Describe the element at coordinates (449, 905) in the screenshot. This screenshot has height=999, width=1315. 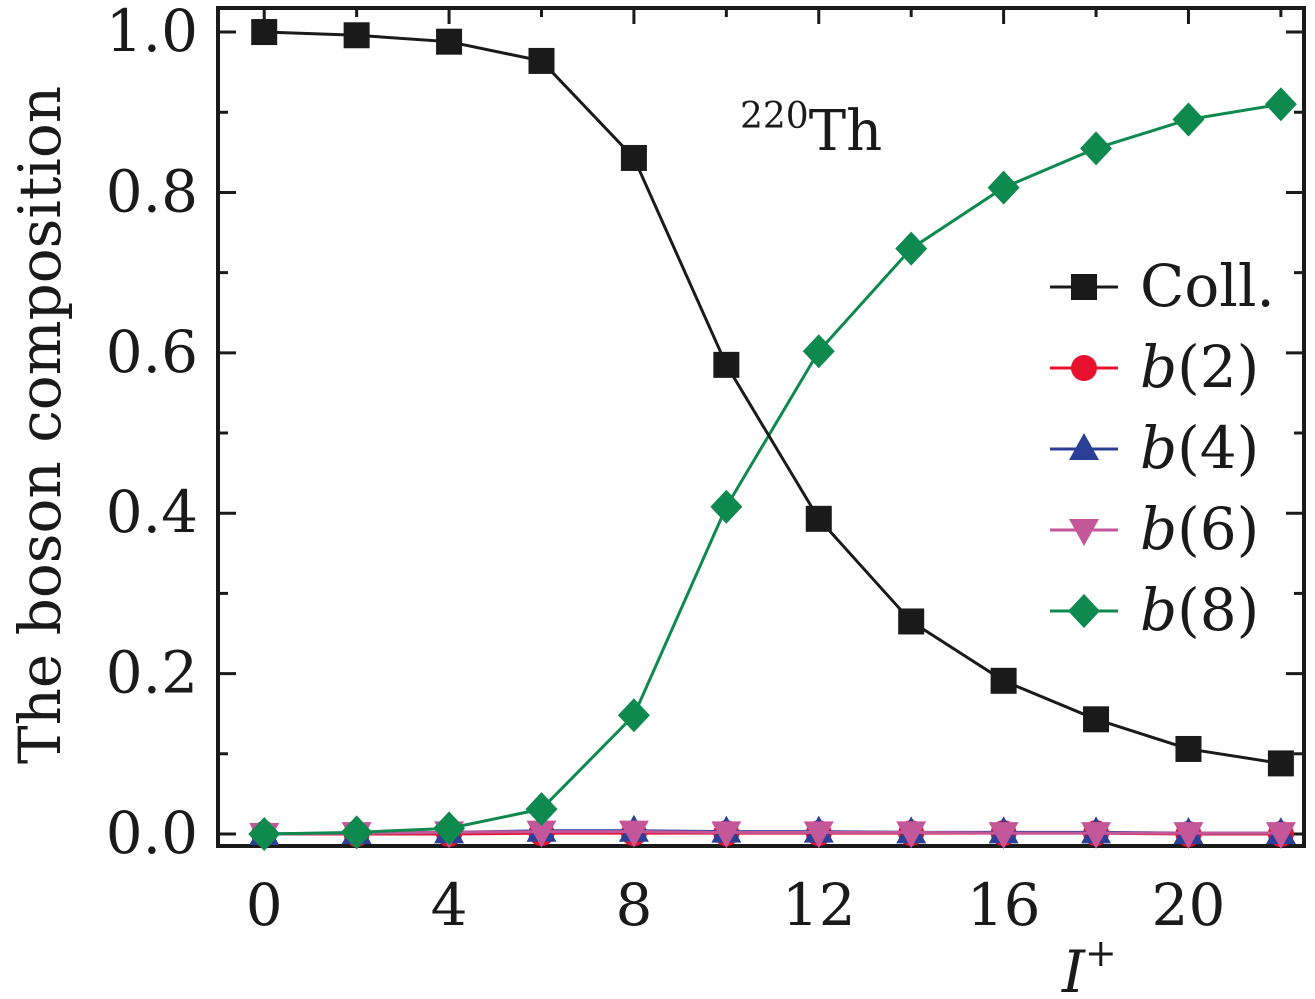
I see `x-tick-label: 4` at that location.